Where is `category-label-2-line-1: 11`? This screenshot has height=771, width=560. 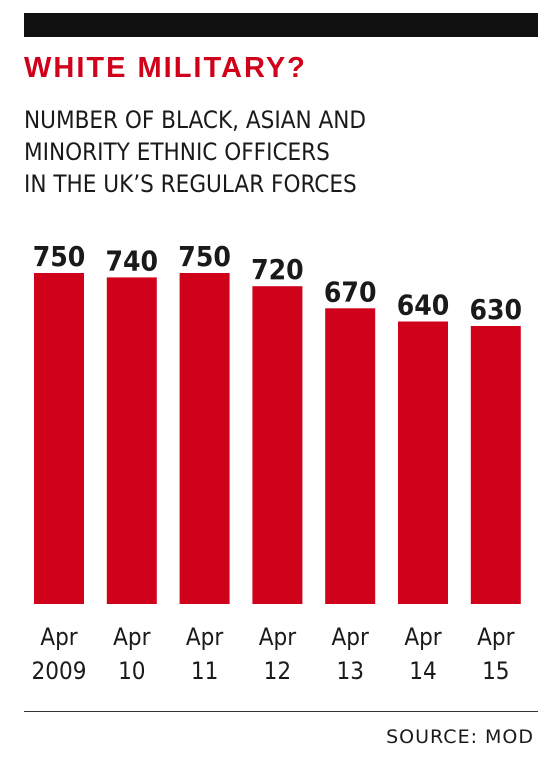 category-label-2-line-1: 11 is located at coordinates (204, 671).